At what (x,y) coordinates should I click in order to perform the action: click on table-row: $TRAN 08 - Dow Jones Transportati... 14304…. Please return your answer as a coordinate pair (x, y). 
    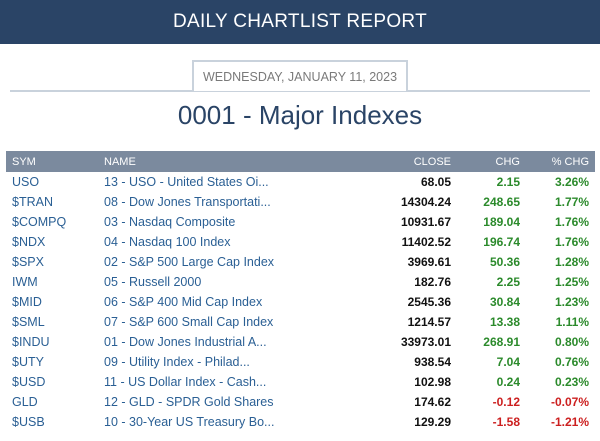
    Looking at the image, I should click on (300, 202).